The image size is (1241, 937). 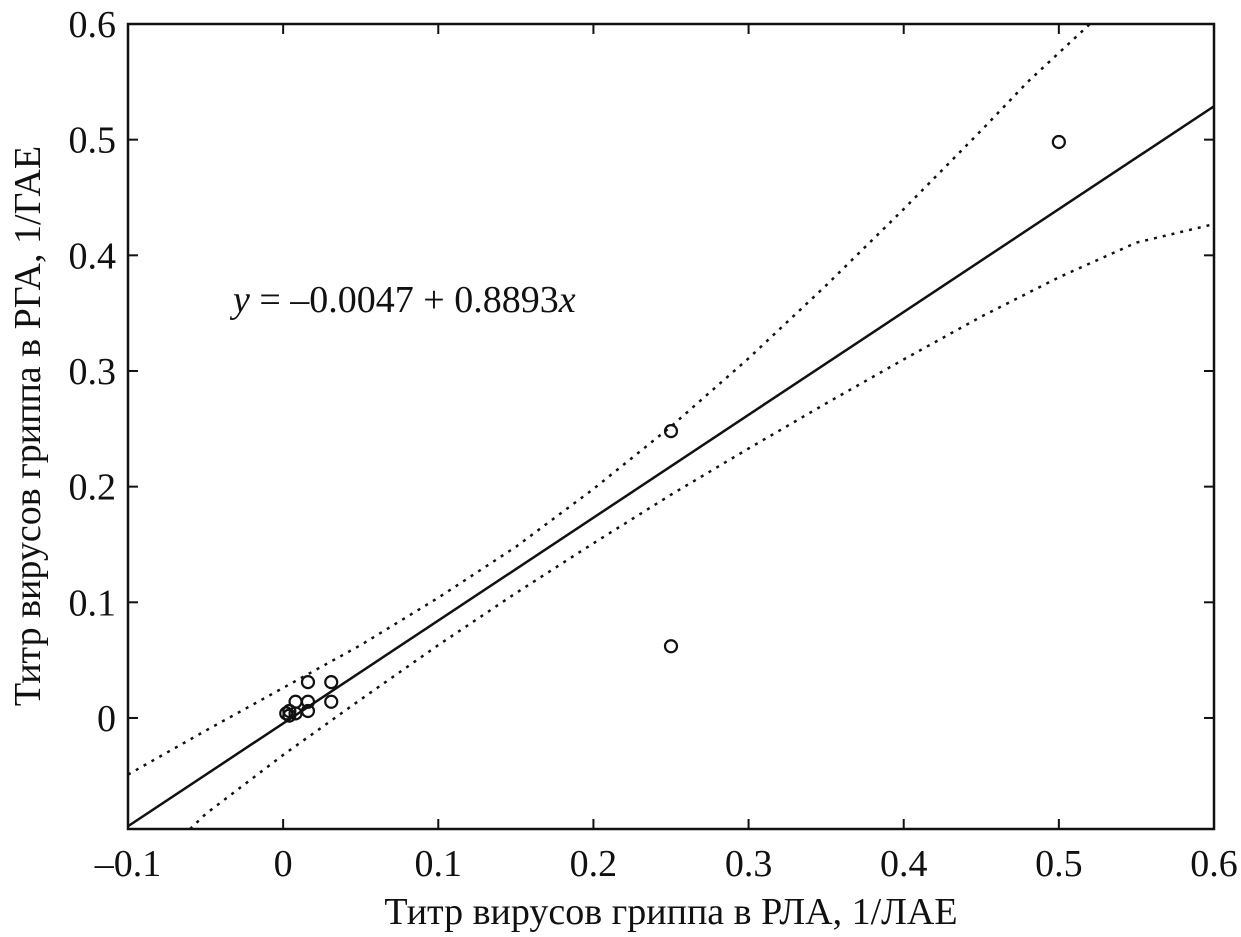 I want to click on y-tick-label: 0.6, so click(x=93, y=25).